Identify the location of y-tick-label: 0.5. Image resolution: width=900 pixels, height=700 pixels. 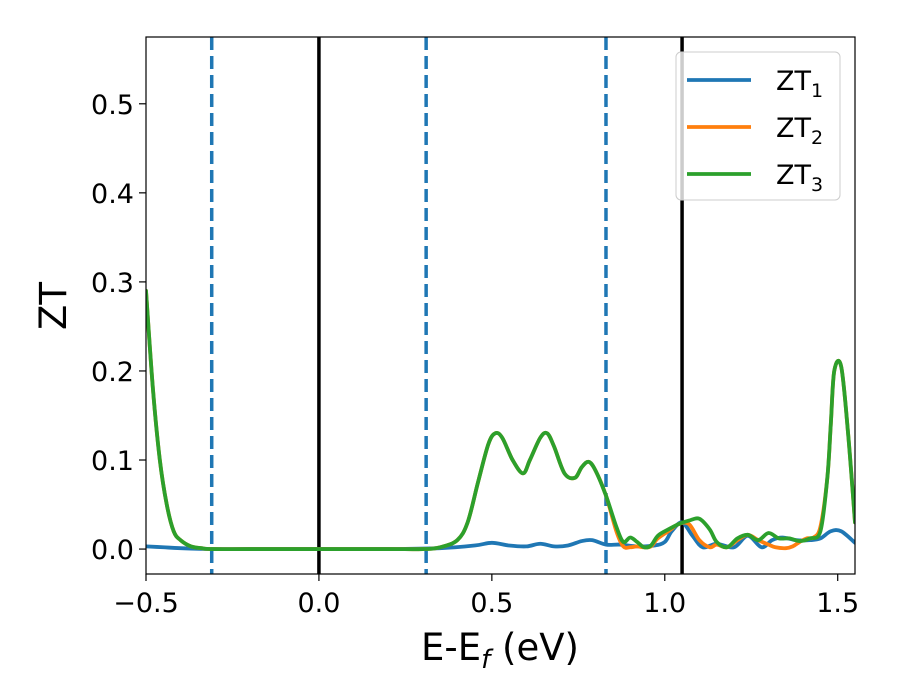
(112, 105).